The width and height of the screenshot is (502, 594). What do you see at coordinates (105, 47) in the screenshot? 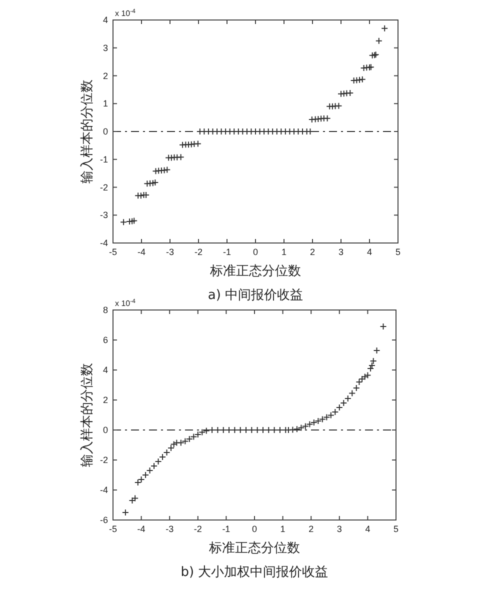
I see `y-tick-label: 3` at bounding box center [105, 47].